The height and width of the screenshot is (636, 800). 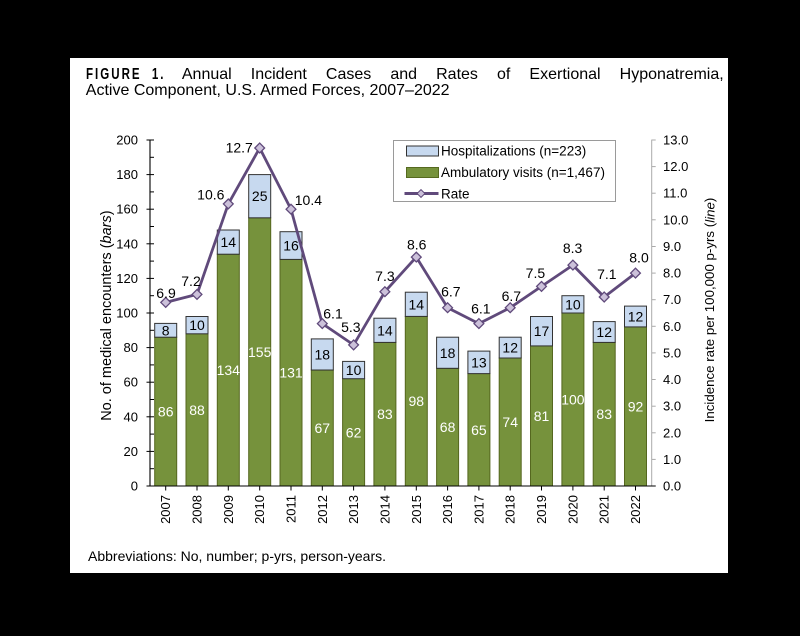 I want to click on svg-text: 134, so click(x=229, y=370).